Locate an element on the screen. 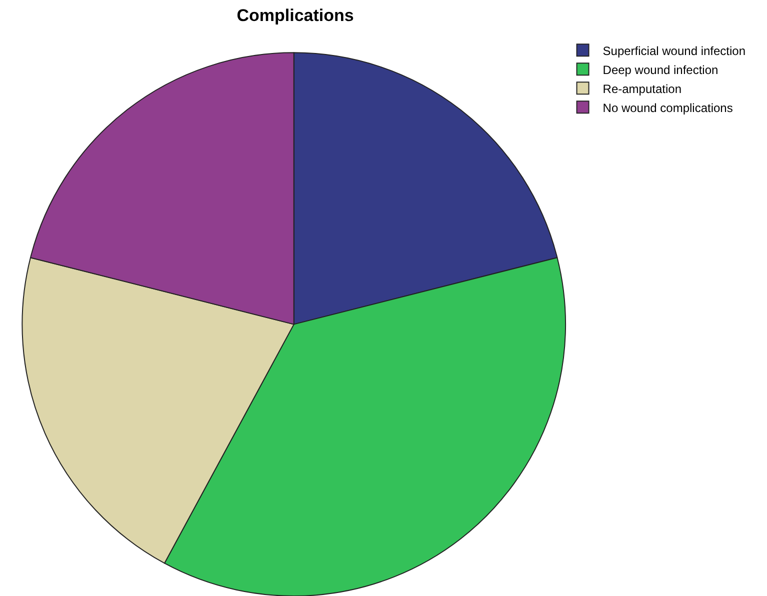 This screenshot has width=767, height=596. legend-label: Deep wound infection is located at coordinates (660, 69).